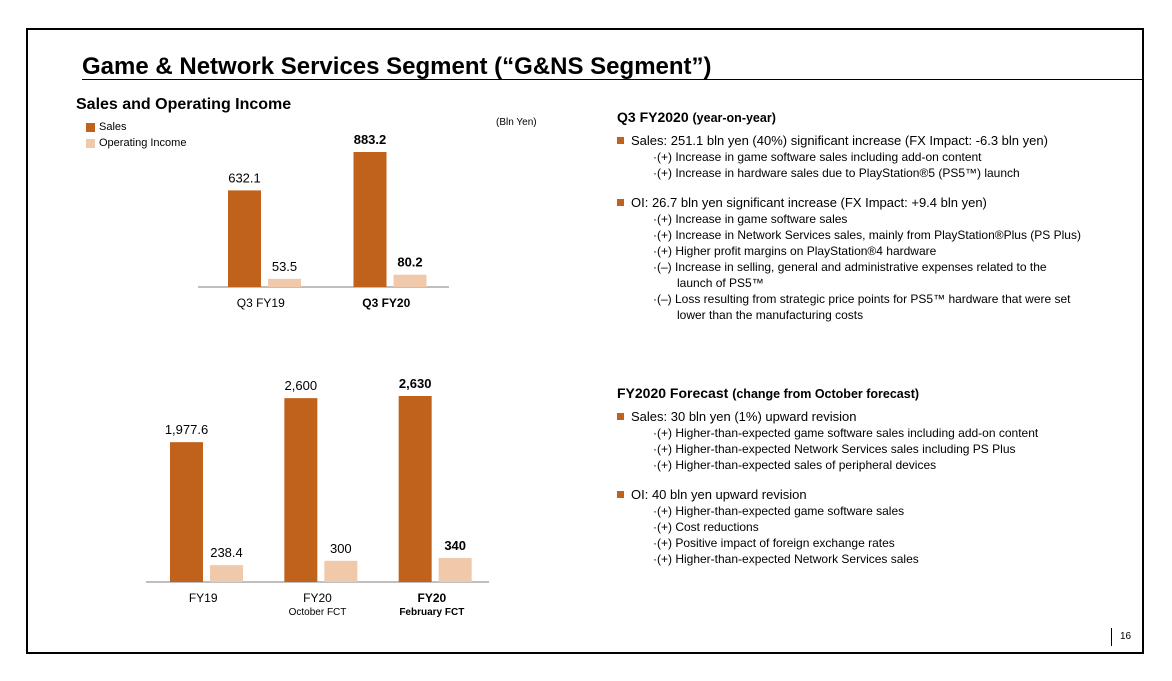  I want to click on legend-swatch-sales, so click(90, 127).